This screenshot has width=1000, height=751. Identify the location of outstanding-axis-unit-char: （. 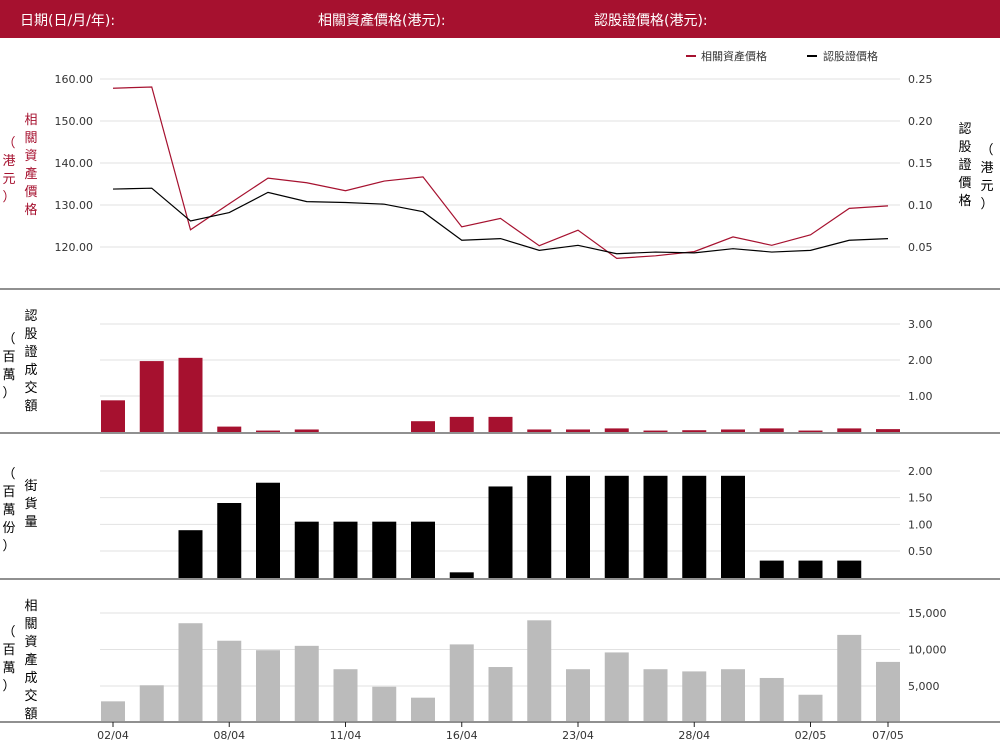
(8, 474).